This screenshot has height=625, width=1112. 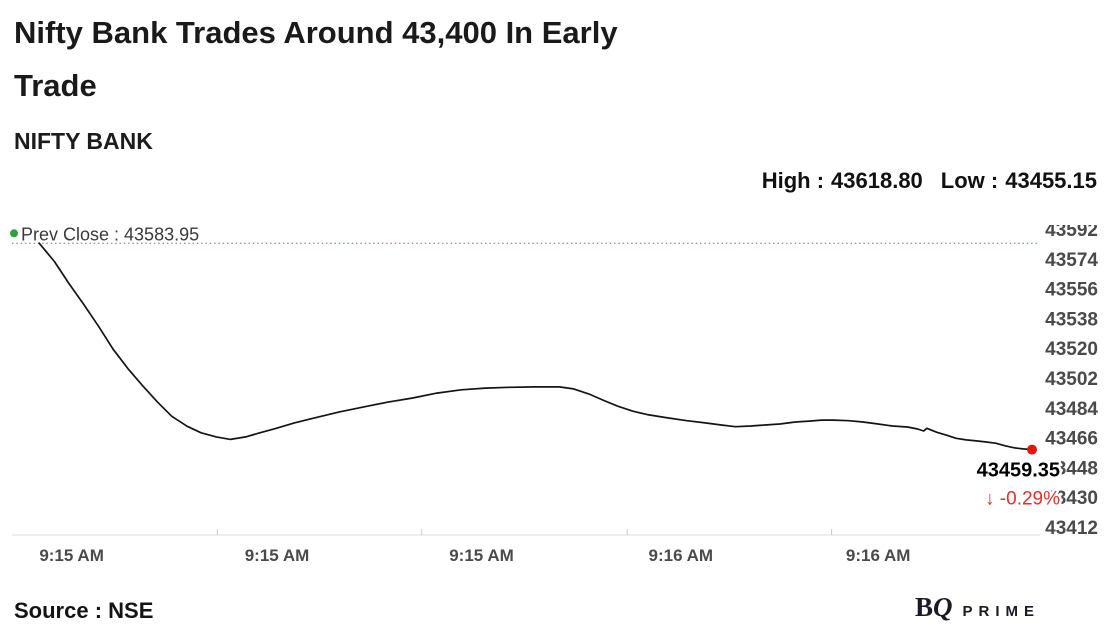 What do you see at coordinates (1071, 379) in the screenshot?
I see `y-axis-label: 43502` at bounding box center [1071, 379].